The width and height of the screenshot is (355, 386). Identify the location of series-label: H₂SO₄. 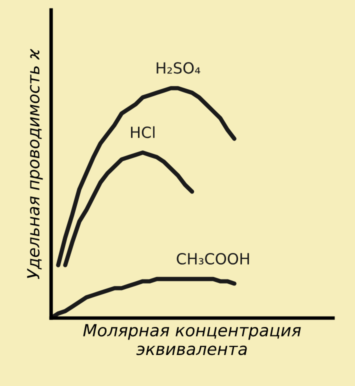
(178, 68).